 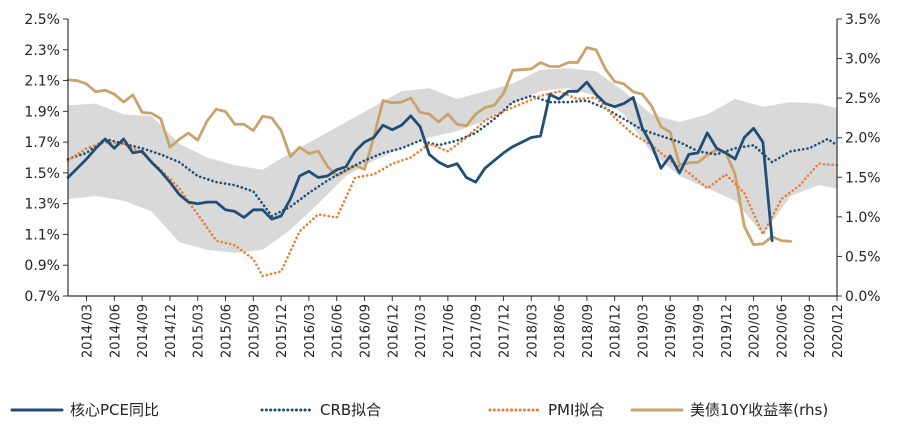 I want to click on y-right-tick-label: 2.0%, so click(x=863, y=139).